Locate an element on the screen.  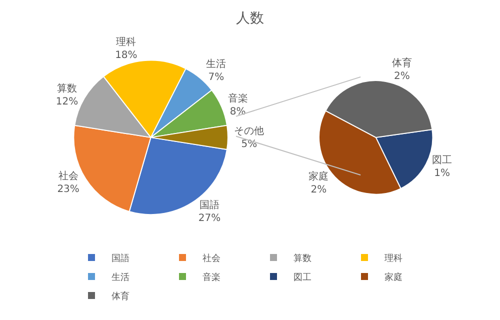
data-label: 12% is located at coordinates (67, 102).